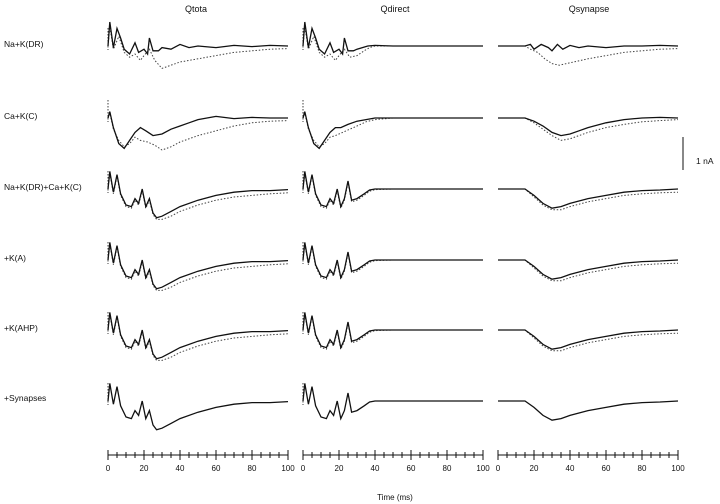  I want to click on panel-r2-qsynapse, so click(588, 199).